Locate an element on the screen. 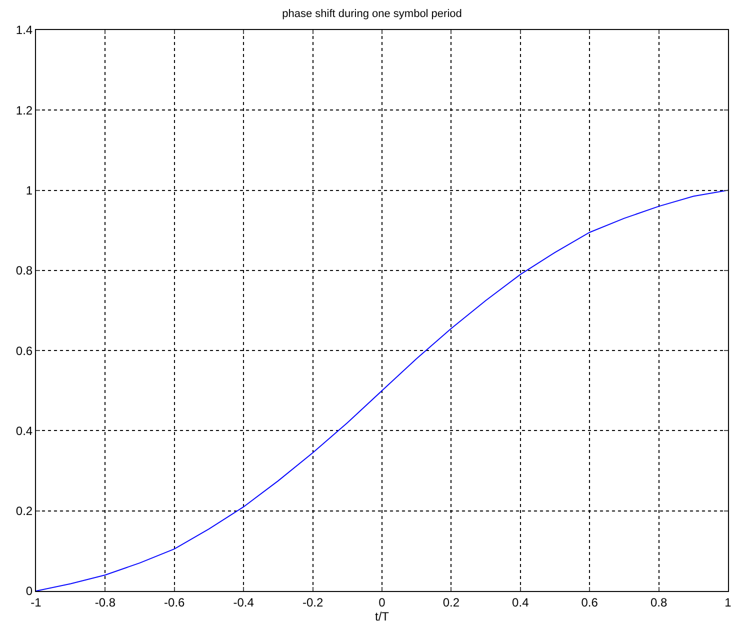 The height and width of the screenshot is (632, 744). x-tick-label: 0.4 is located at coordinates (521, 602).